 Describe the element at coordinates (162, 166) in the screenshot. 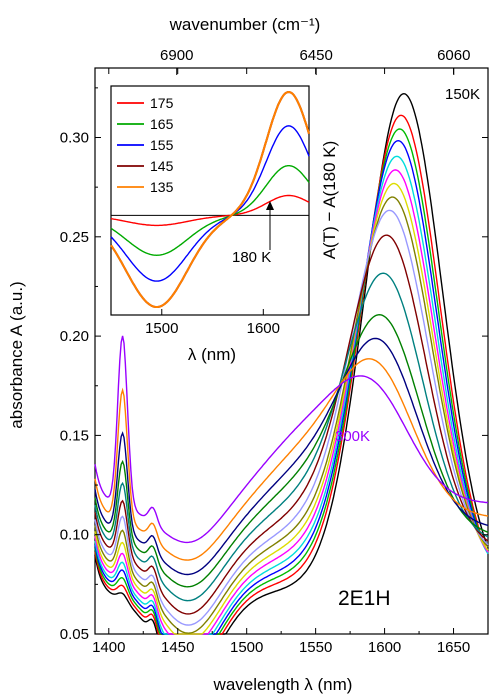

I see `legend-label: 145` at that location.